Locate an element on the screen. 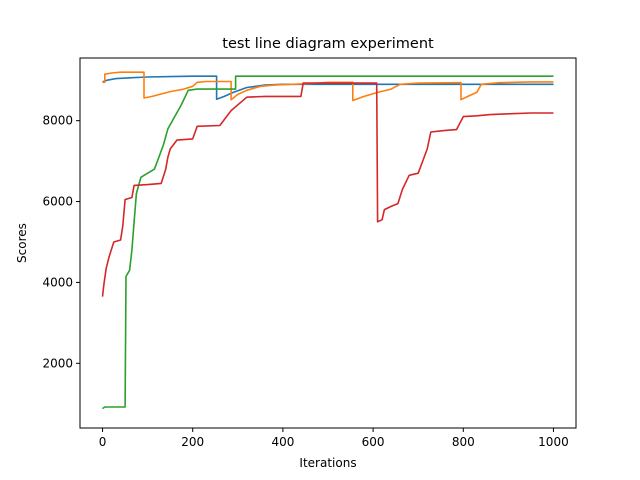 This screenshot has height=480, width=640. x-tick-label: 1000 is located at coordinates (553, 442).